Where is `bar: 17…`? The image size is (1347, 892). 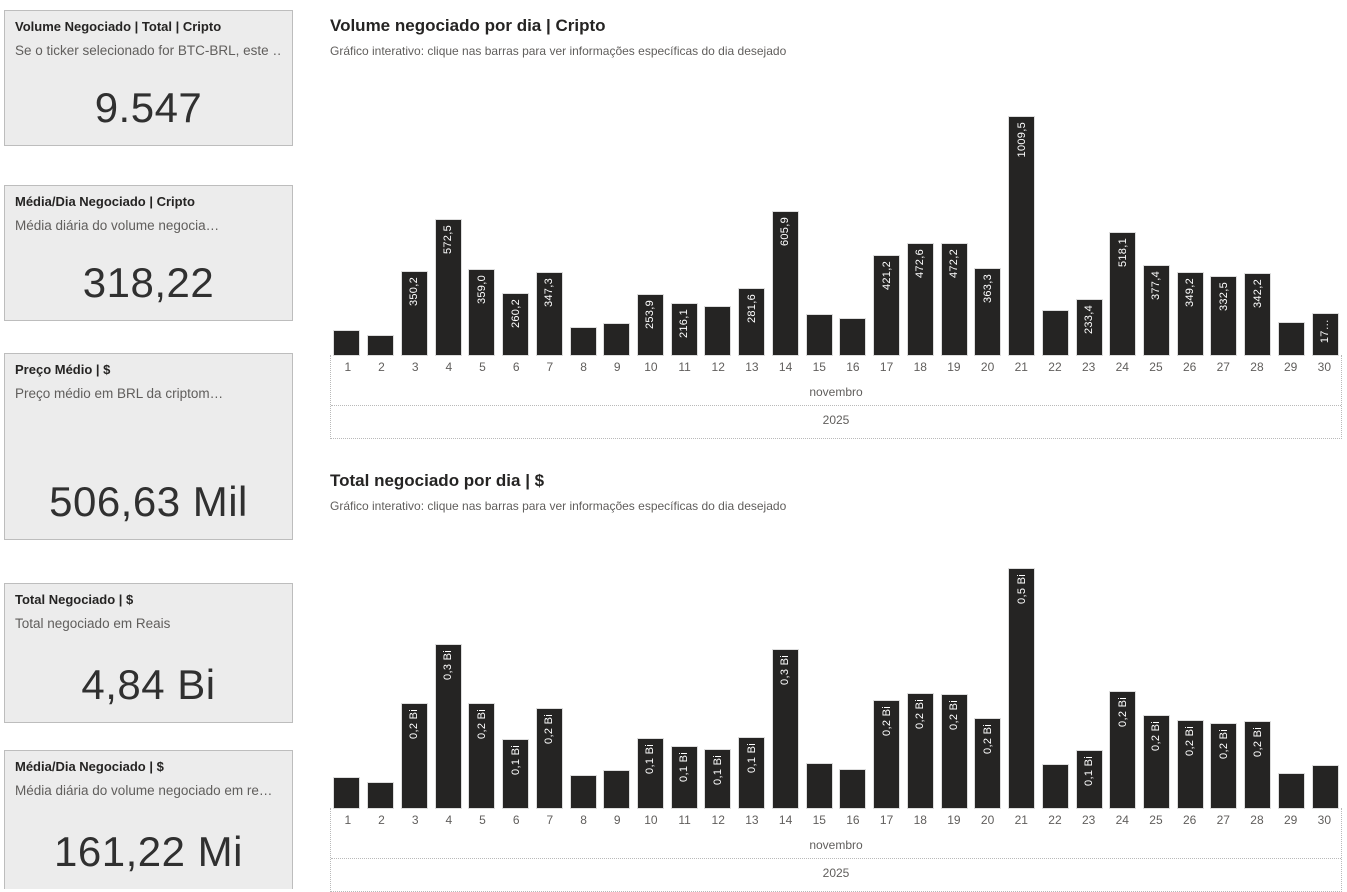 bar: 17… is located at coordinates (1325, 334).